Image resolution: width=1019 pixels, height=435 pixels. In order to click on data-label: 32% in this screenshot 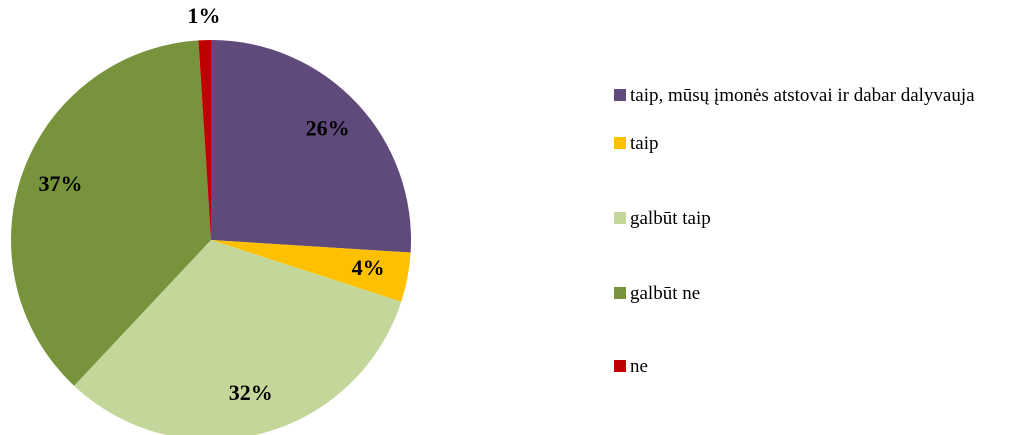, I will do `click(251, 392)`.